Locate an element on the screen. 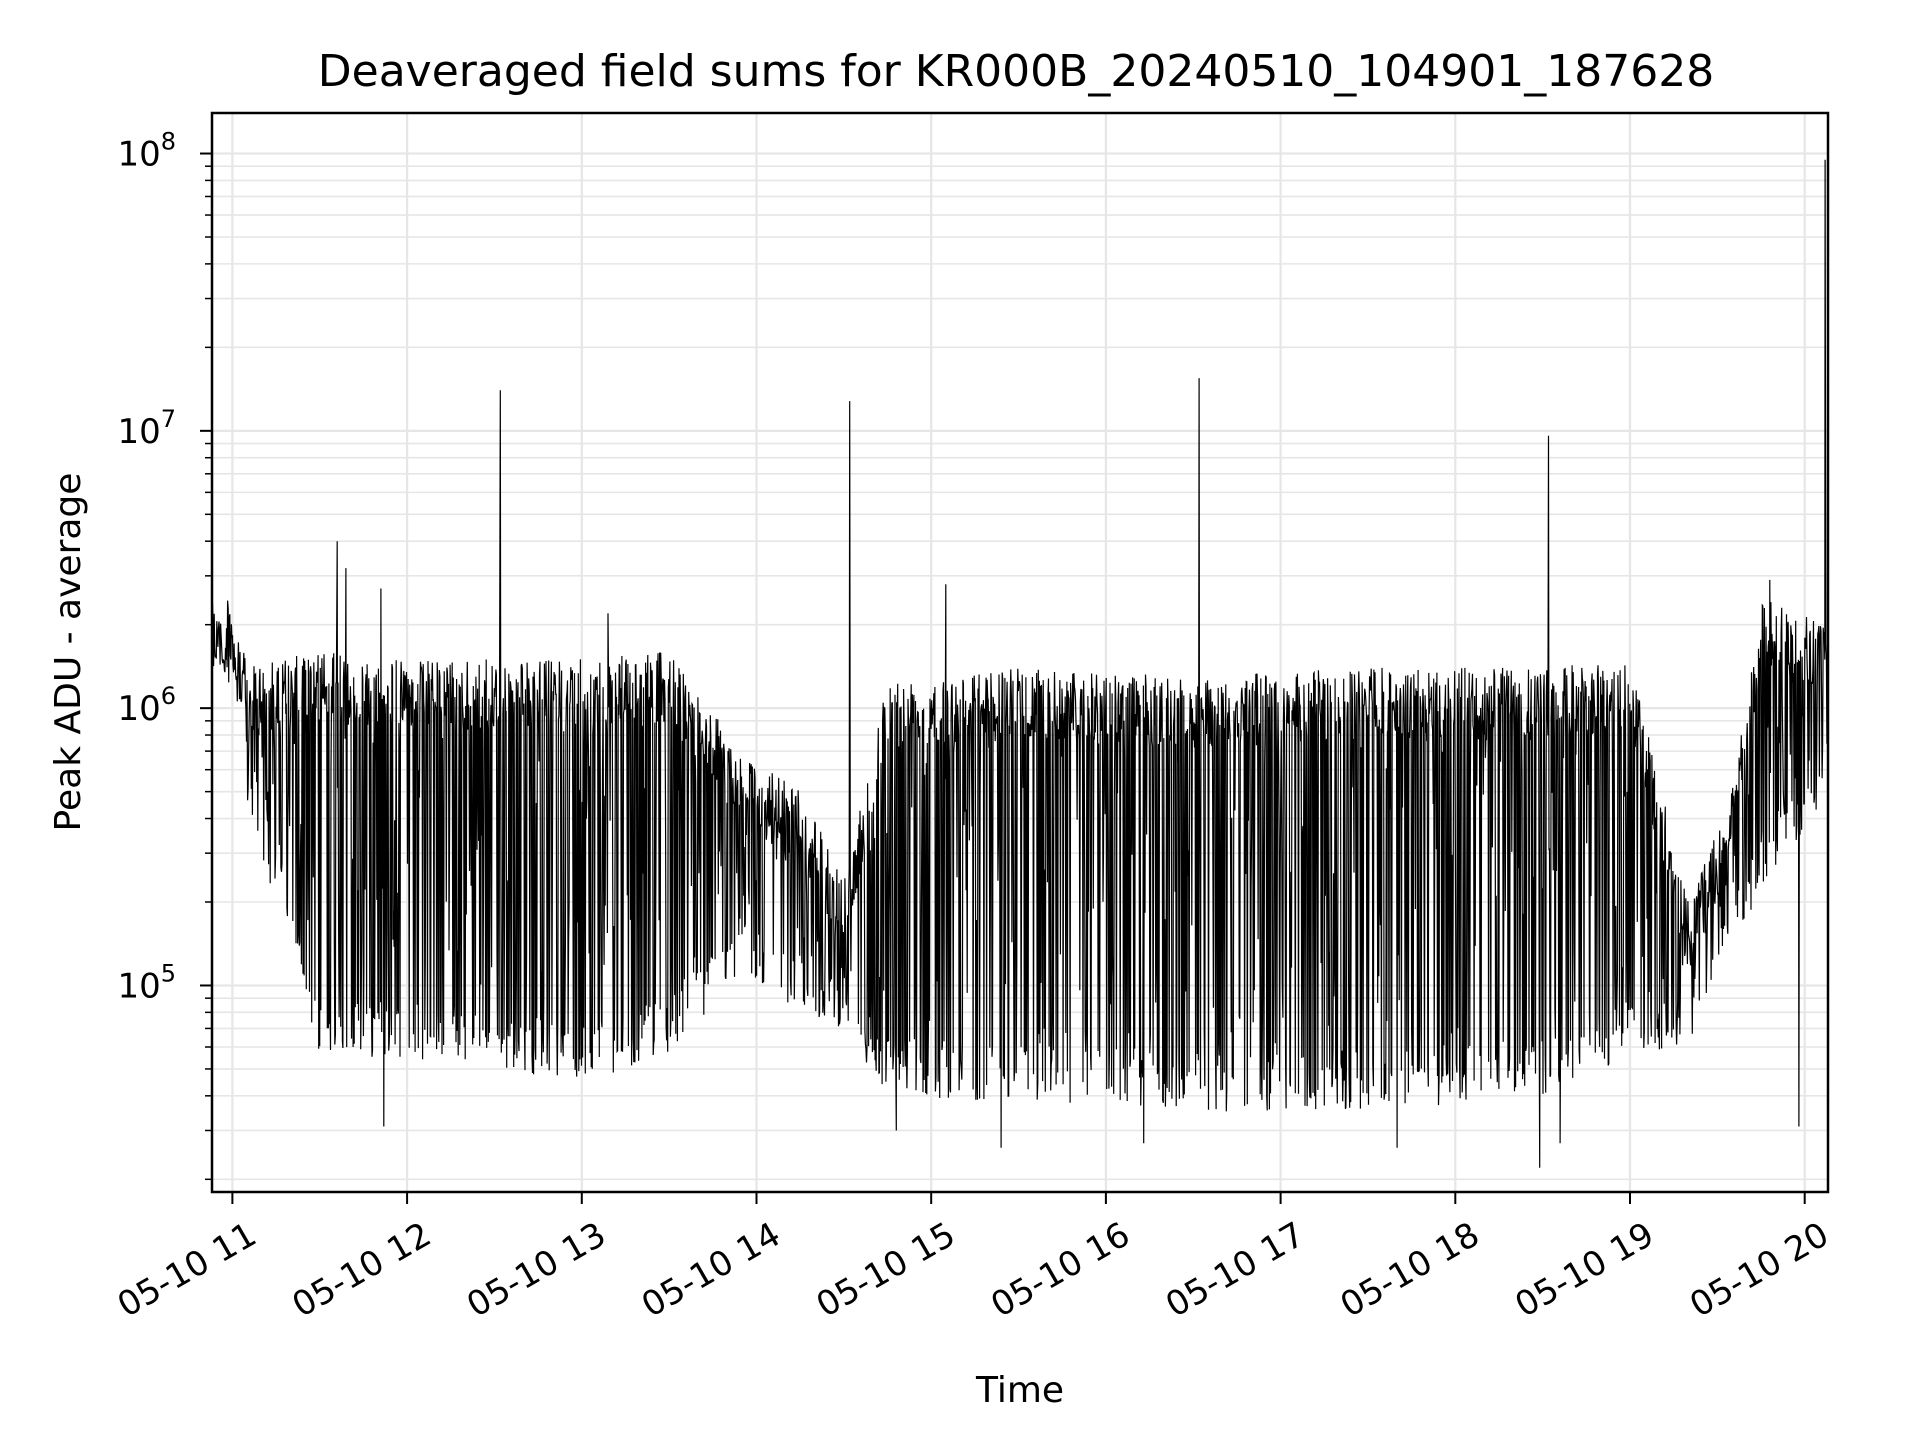 The image size is (1920, 1440). y-axis-label: Peak ADU - average is located at coordinates (68, 652).